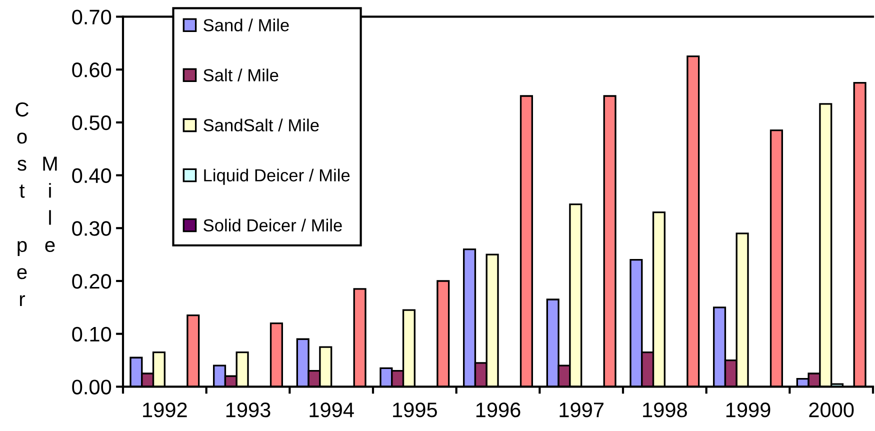 This screenshot has height=431, width=875. I want to click on x-tick-label: 1998, so click(665, 410).